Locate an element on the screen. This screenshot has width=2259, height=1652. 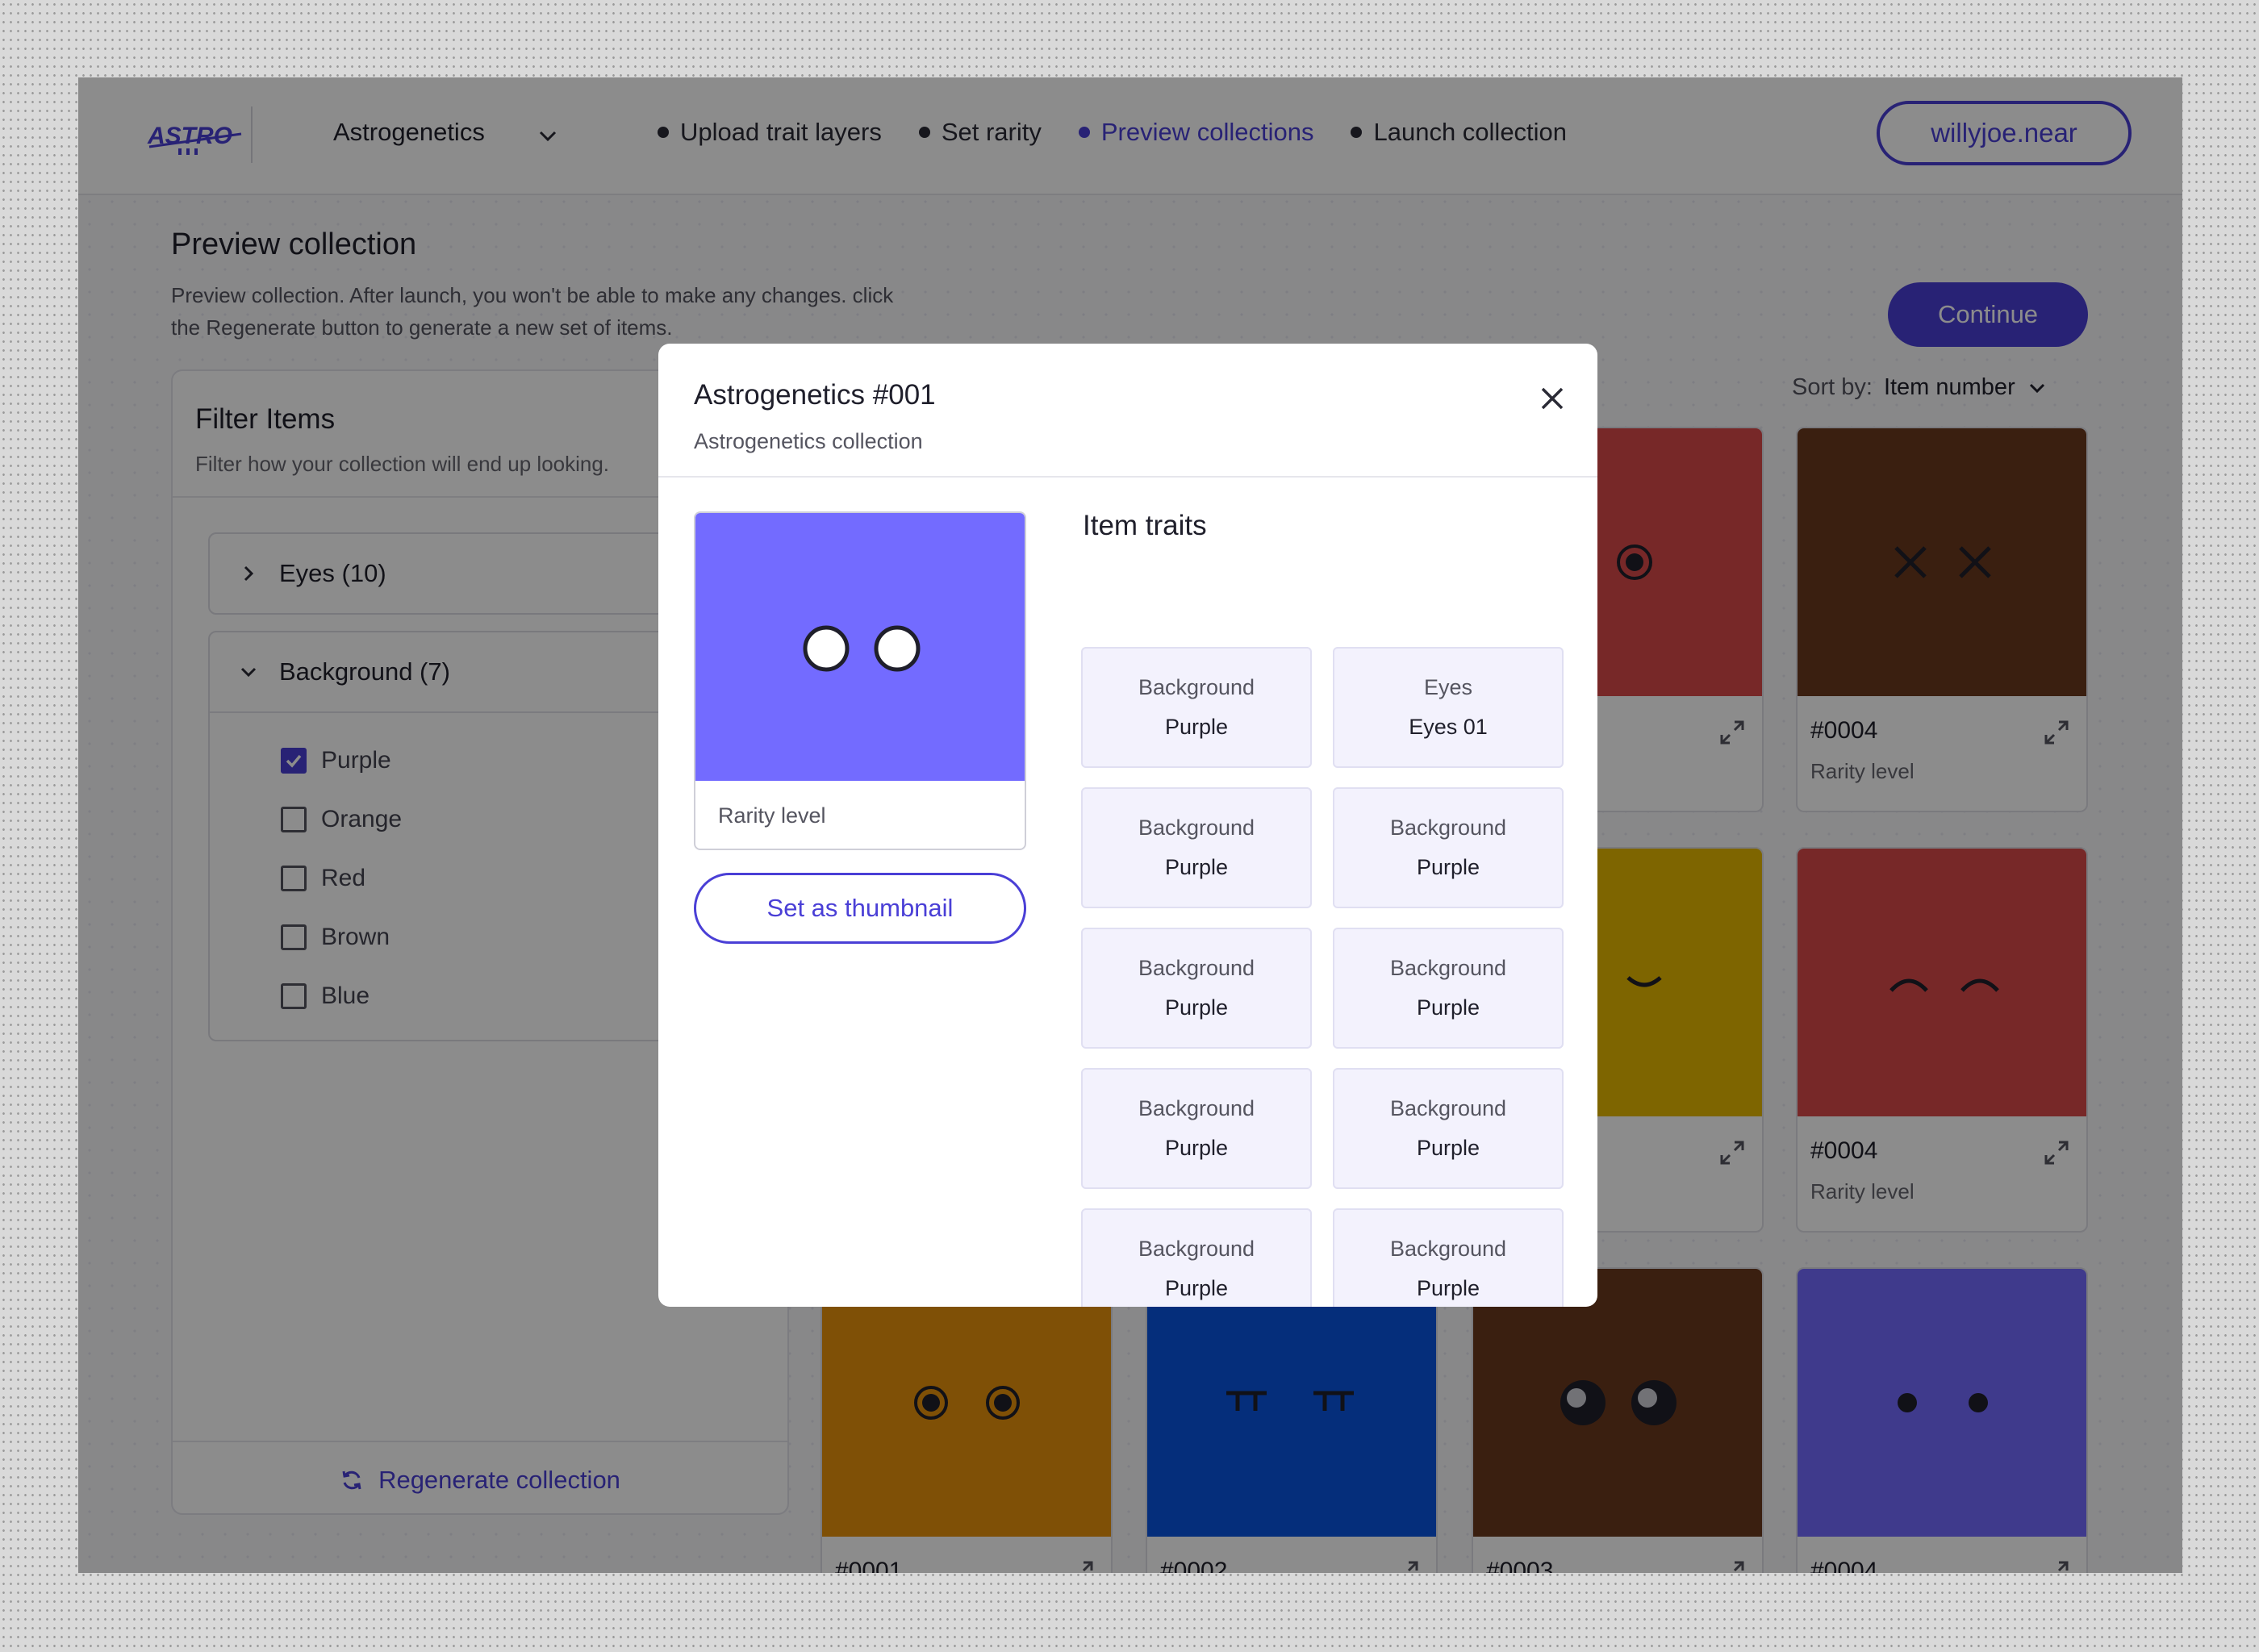
item-id: #0004 is located at coordinates (1844, 731).